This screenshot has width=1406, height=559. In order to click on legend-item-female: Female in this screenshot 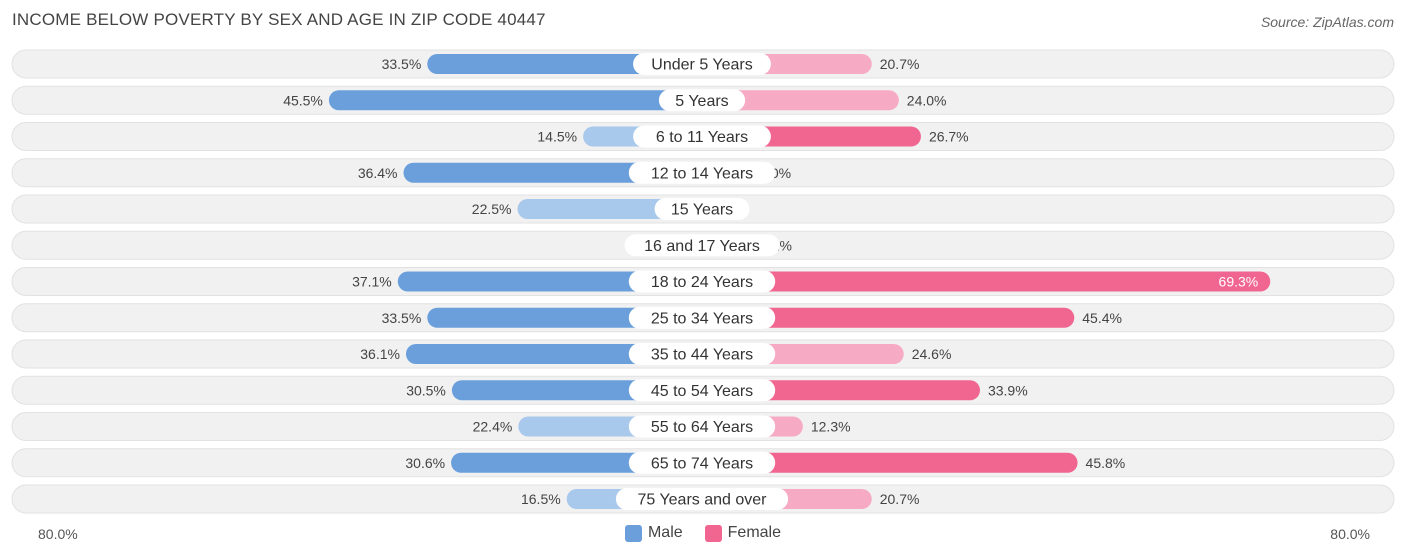, I will do `click(743, 533)`.